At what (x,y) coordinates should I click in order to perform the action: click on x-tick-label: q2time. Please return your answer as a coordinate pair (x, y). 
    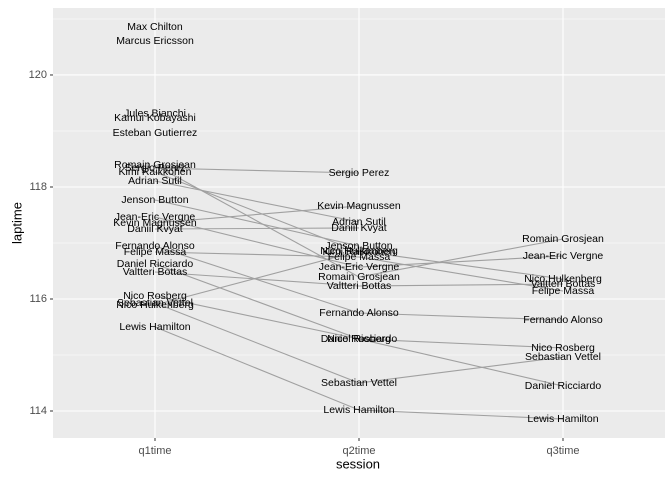
    Looking at the image, I should click on (358, 451).